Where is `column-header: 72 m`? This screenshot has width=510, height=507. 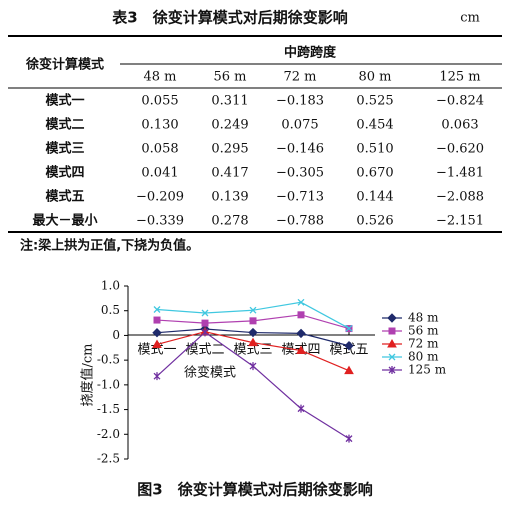 column-header: 72 m is located at coordinates (299, 77).